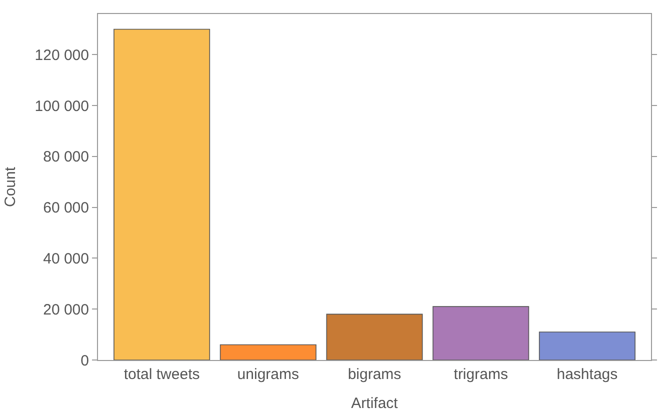  What do you see at coordinates (375, 374) in the screenshot?
I see `x-tick-label: bigrams` at bounding box center [375, 374].